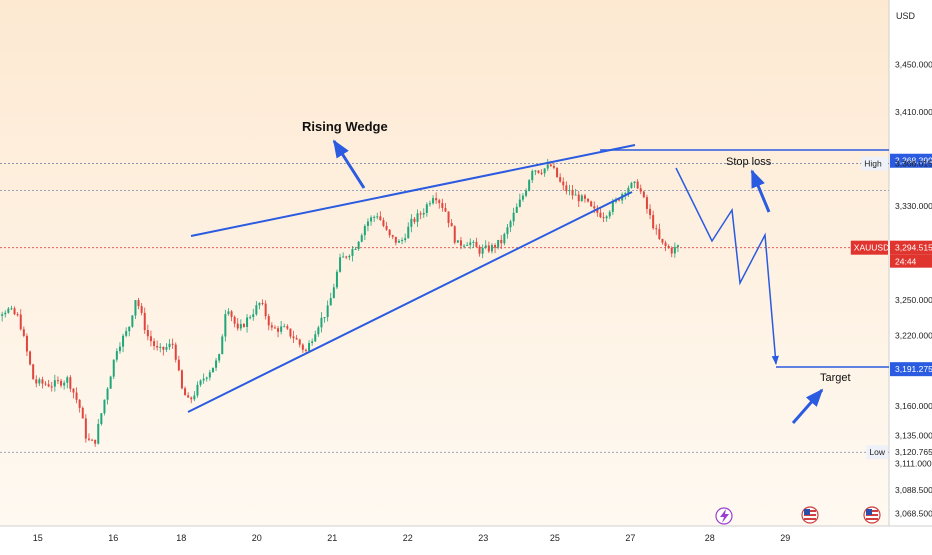 The width and height of the screenshot is (932, 555). What do you see at coordinates (913, 335) in the screenshot?
I see `price-tick-label: 3,220.000` at bounding box center [913, 335].